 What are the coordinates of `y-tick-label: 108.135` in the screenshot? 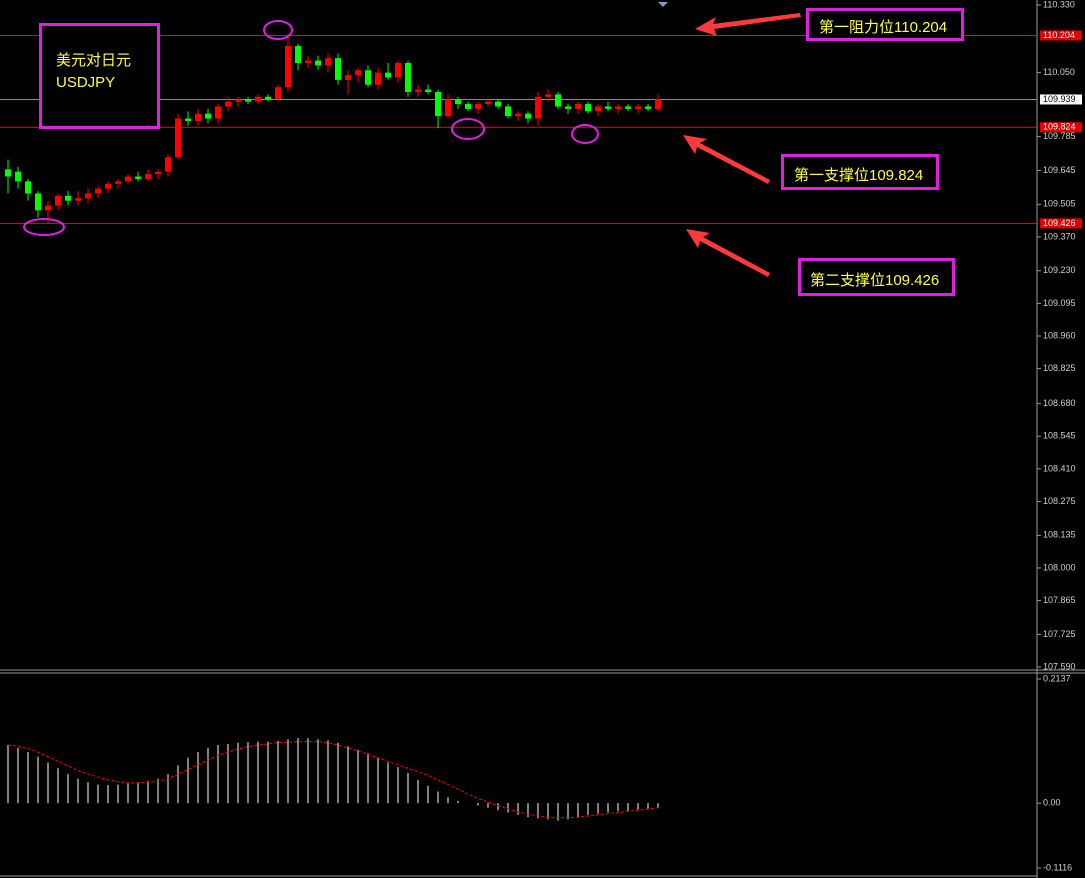 It's located at (1059, 535).